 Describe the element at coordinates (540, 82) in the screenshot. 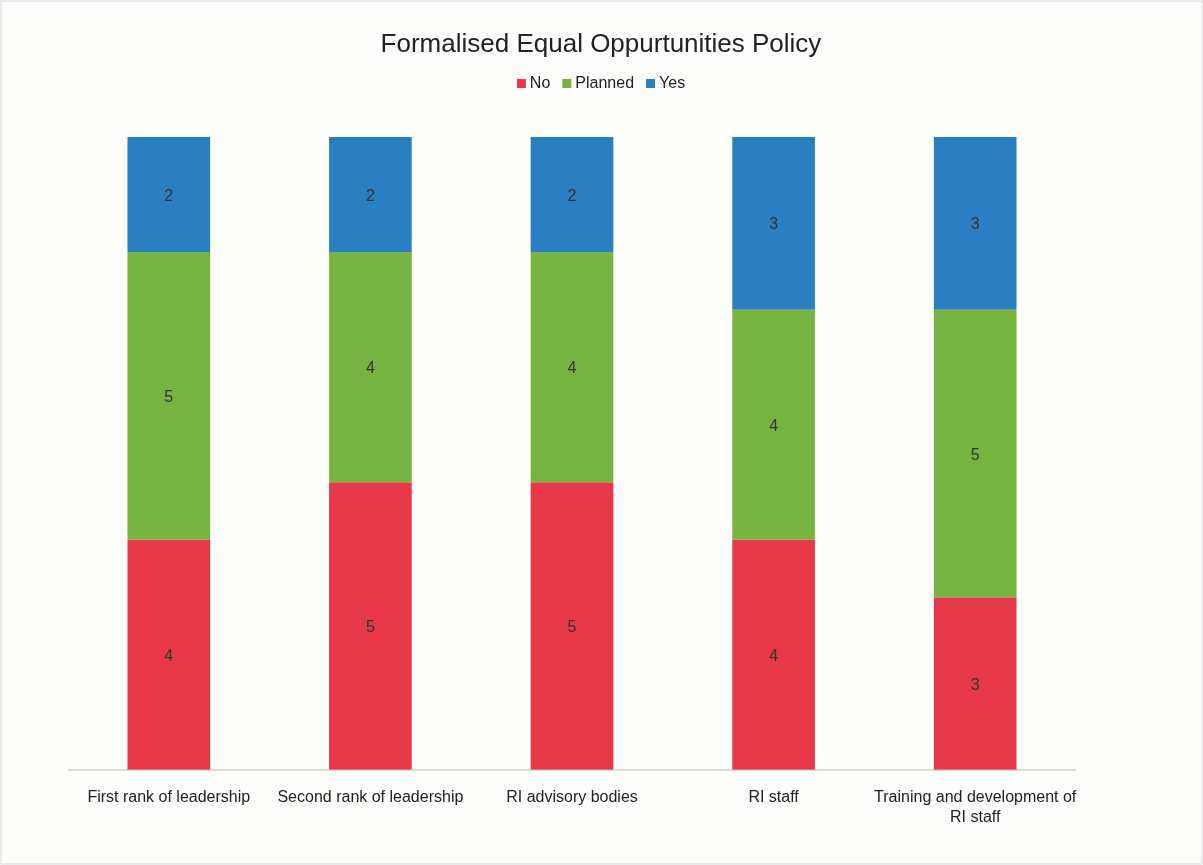

I see `legend-label: No` at that location.